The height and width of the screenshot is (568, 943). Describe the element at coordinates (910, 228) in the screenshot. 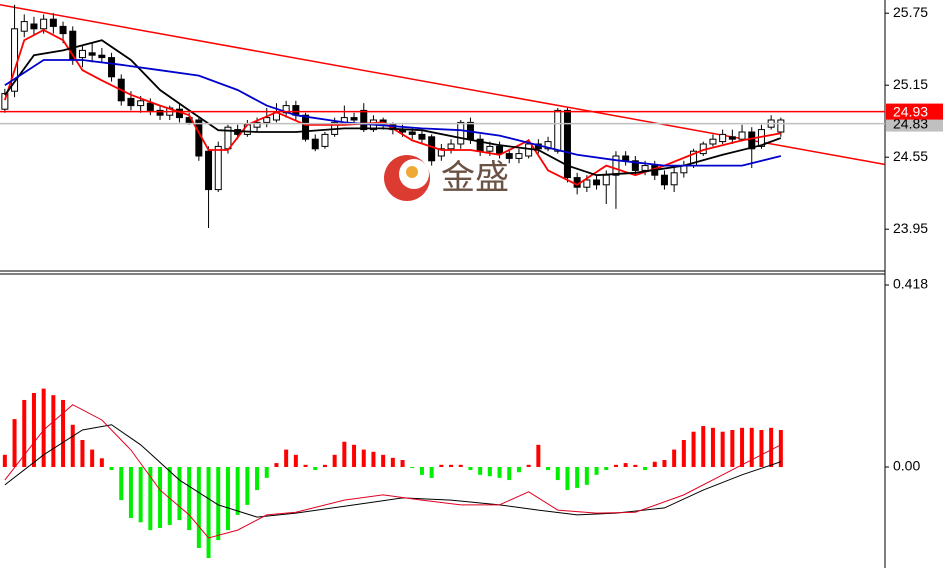

I see `y-tick-label: 23.95` at that location.